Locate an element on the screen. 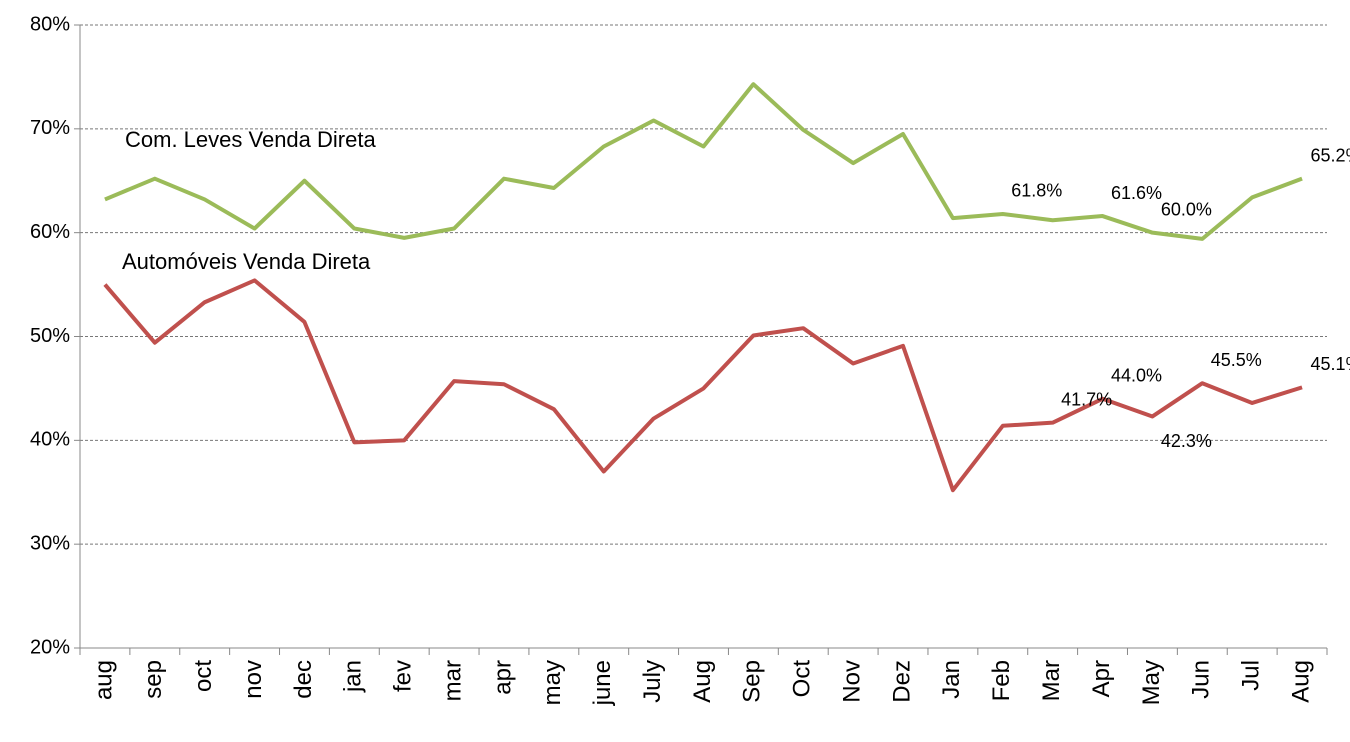 The image size is (1350, 742). y-tick-label: 50% is located at coordinates (50, 336).